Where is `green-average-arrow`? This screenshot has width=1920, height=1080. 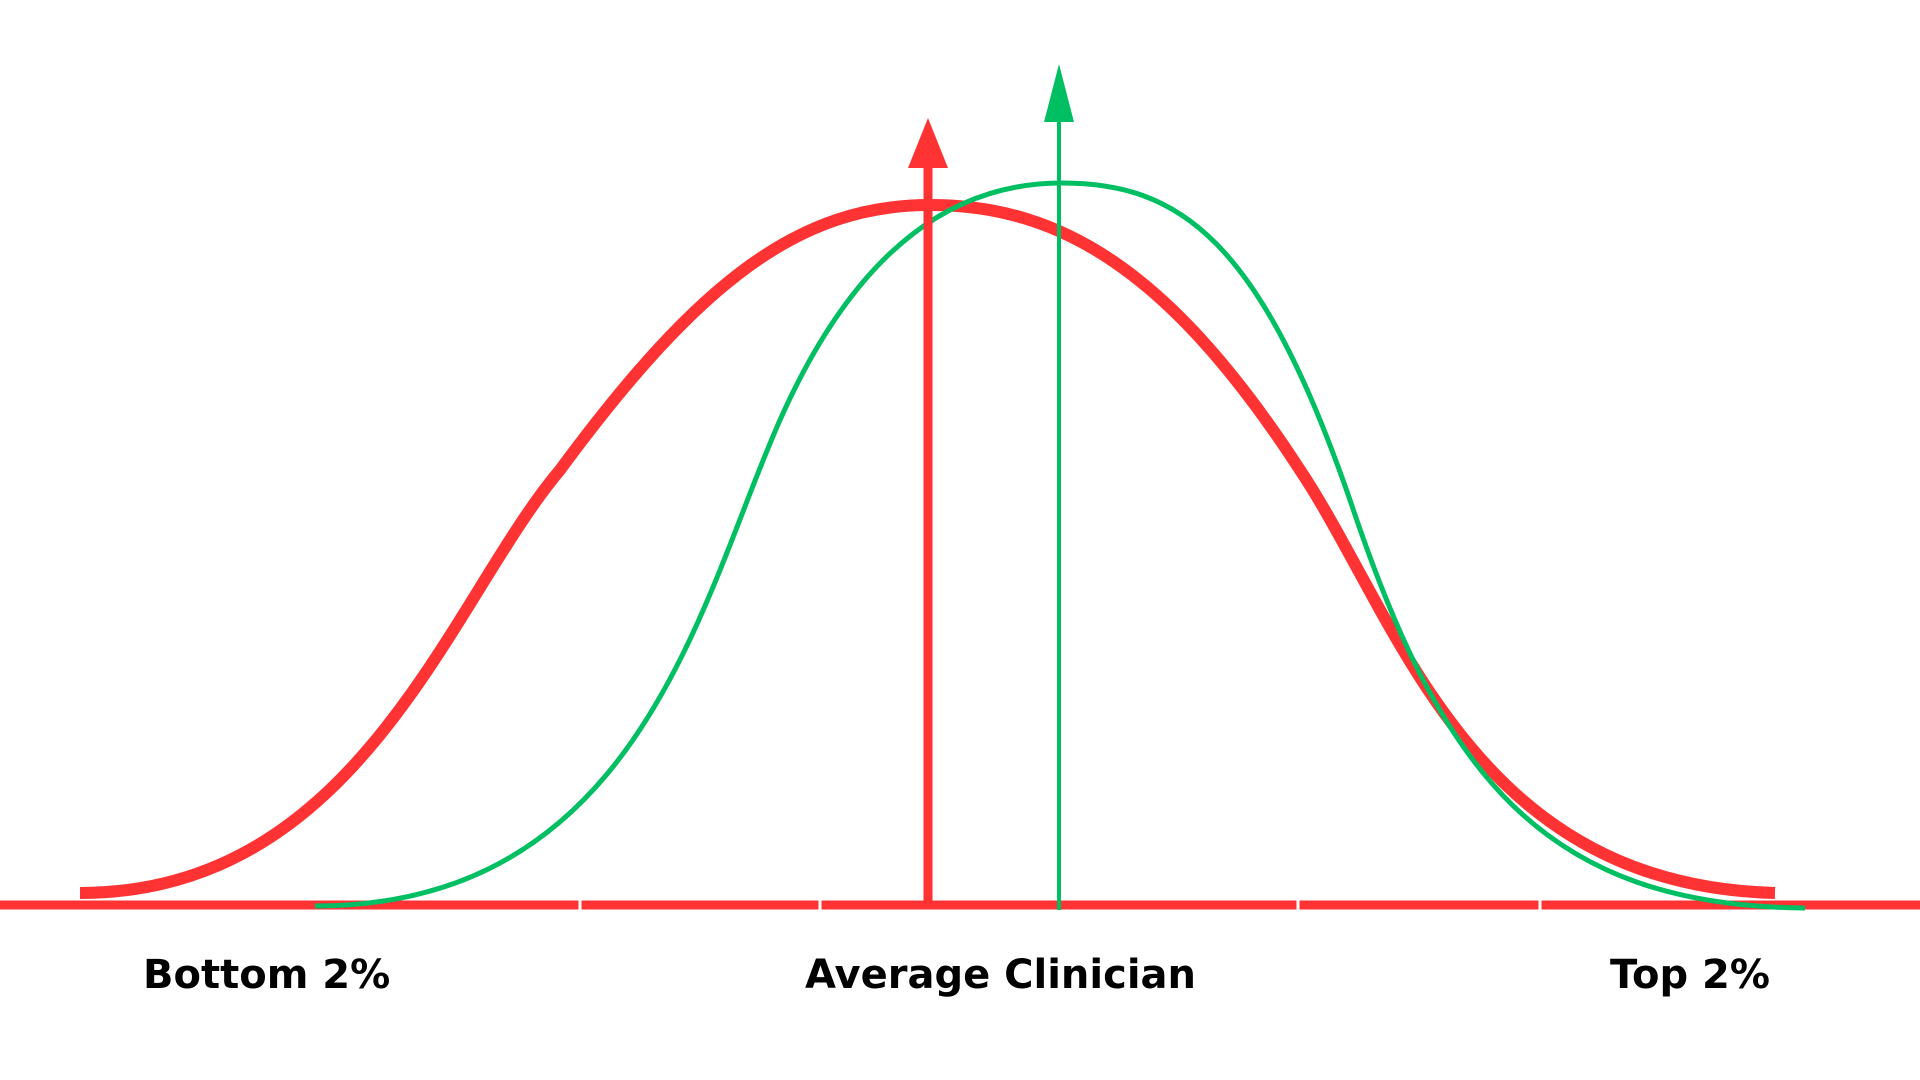
green-average-arrow is located at coordinates (1059, 487).